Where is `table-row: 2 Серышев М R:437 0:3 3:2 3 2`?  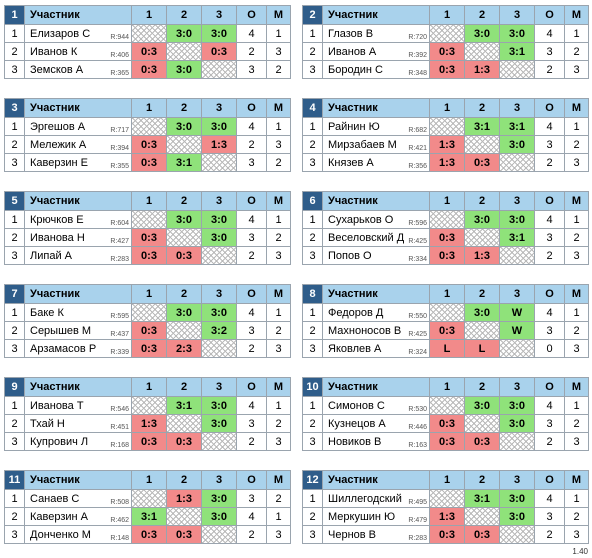
table-row: 2 Серышев М R:437 0:3 3:2 3 2 is located at coordinates (147, 330).